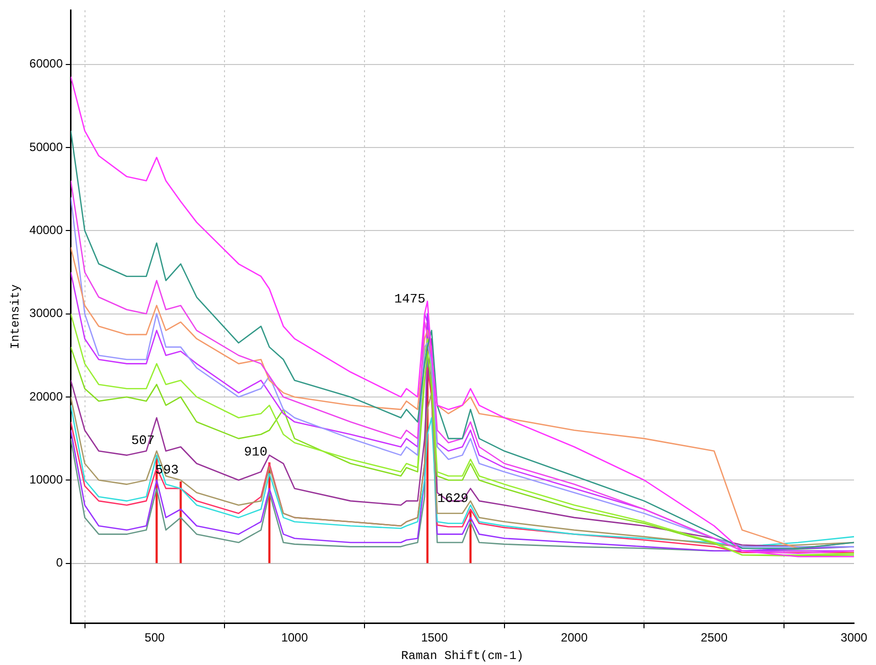  I want to click on y-tick-label: 10000, so click(46, 479).